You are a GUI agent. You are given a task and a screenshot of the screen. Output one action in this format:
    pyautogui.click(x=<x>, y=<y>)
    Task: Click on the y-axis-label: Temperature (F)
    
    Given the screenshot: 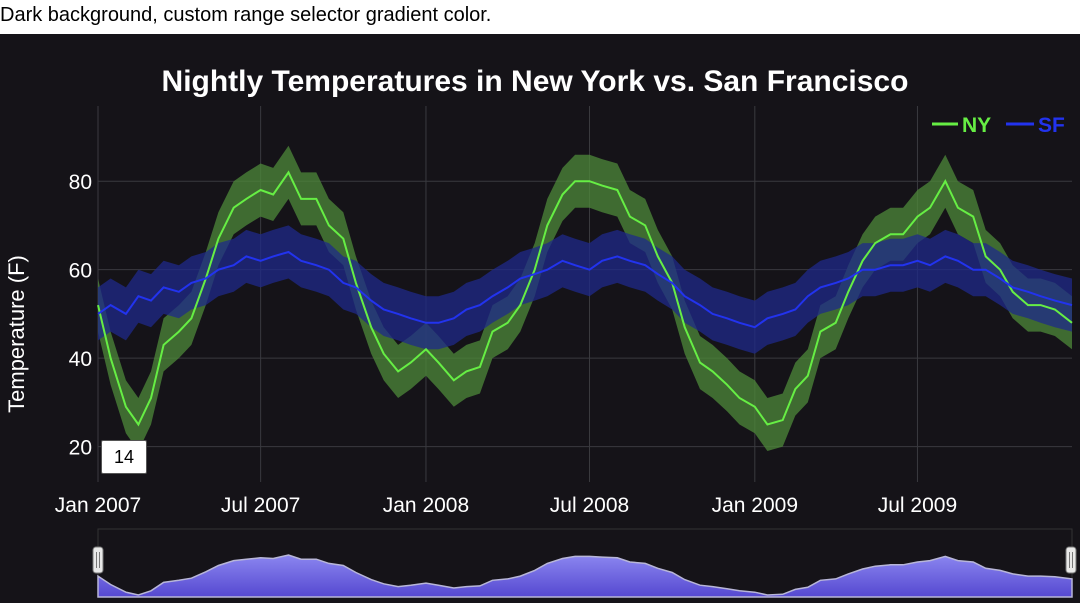 What is the action you would take?
    pyautogui.click(x=16, y=334)
    